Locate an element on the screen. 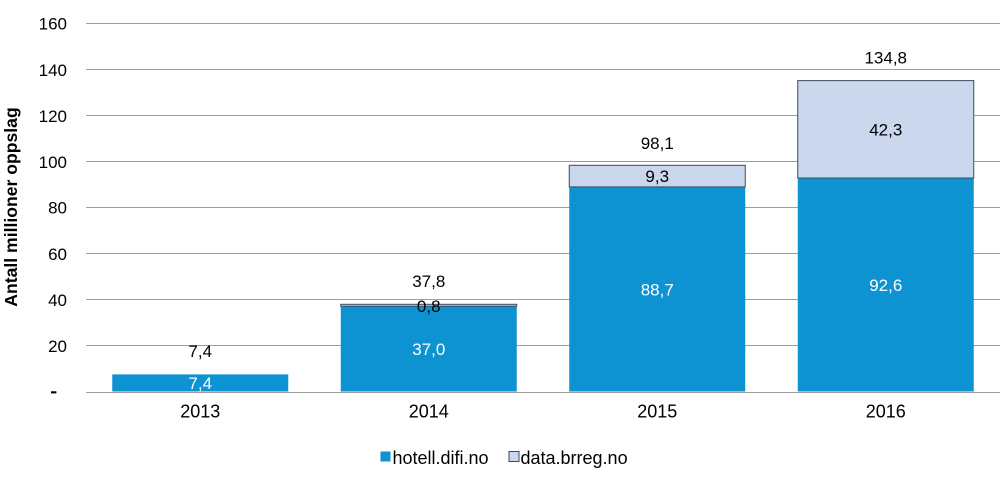  svg-text: Antall millioner oppslag is located at coordinates (11, 206).